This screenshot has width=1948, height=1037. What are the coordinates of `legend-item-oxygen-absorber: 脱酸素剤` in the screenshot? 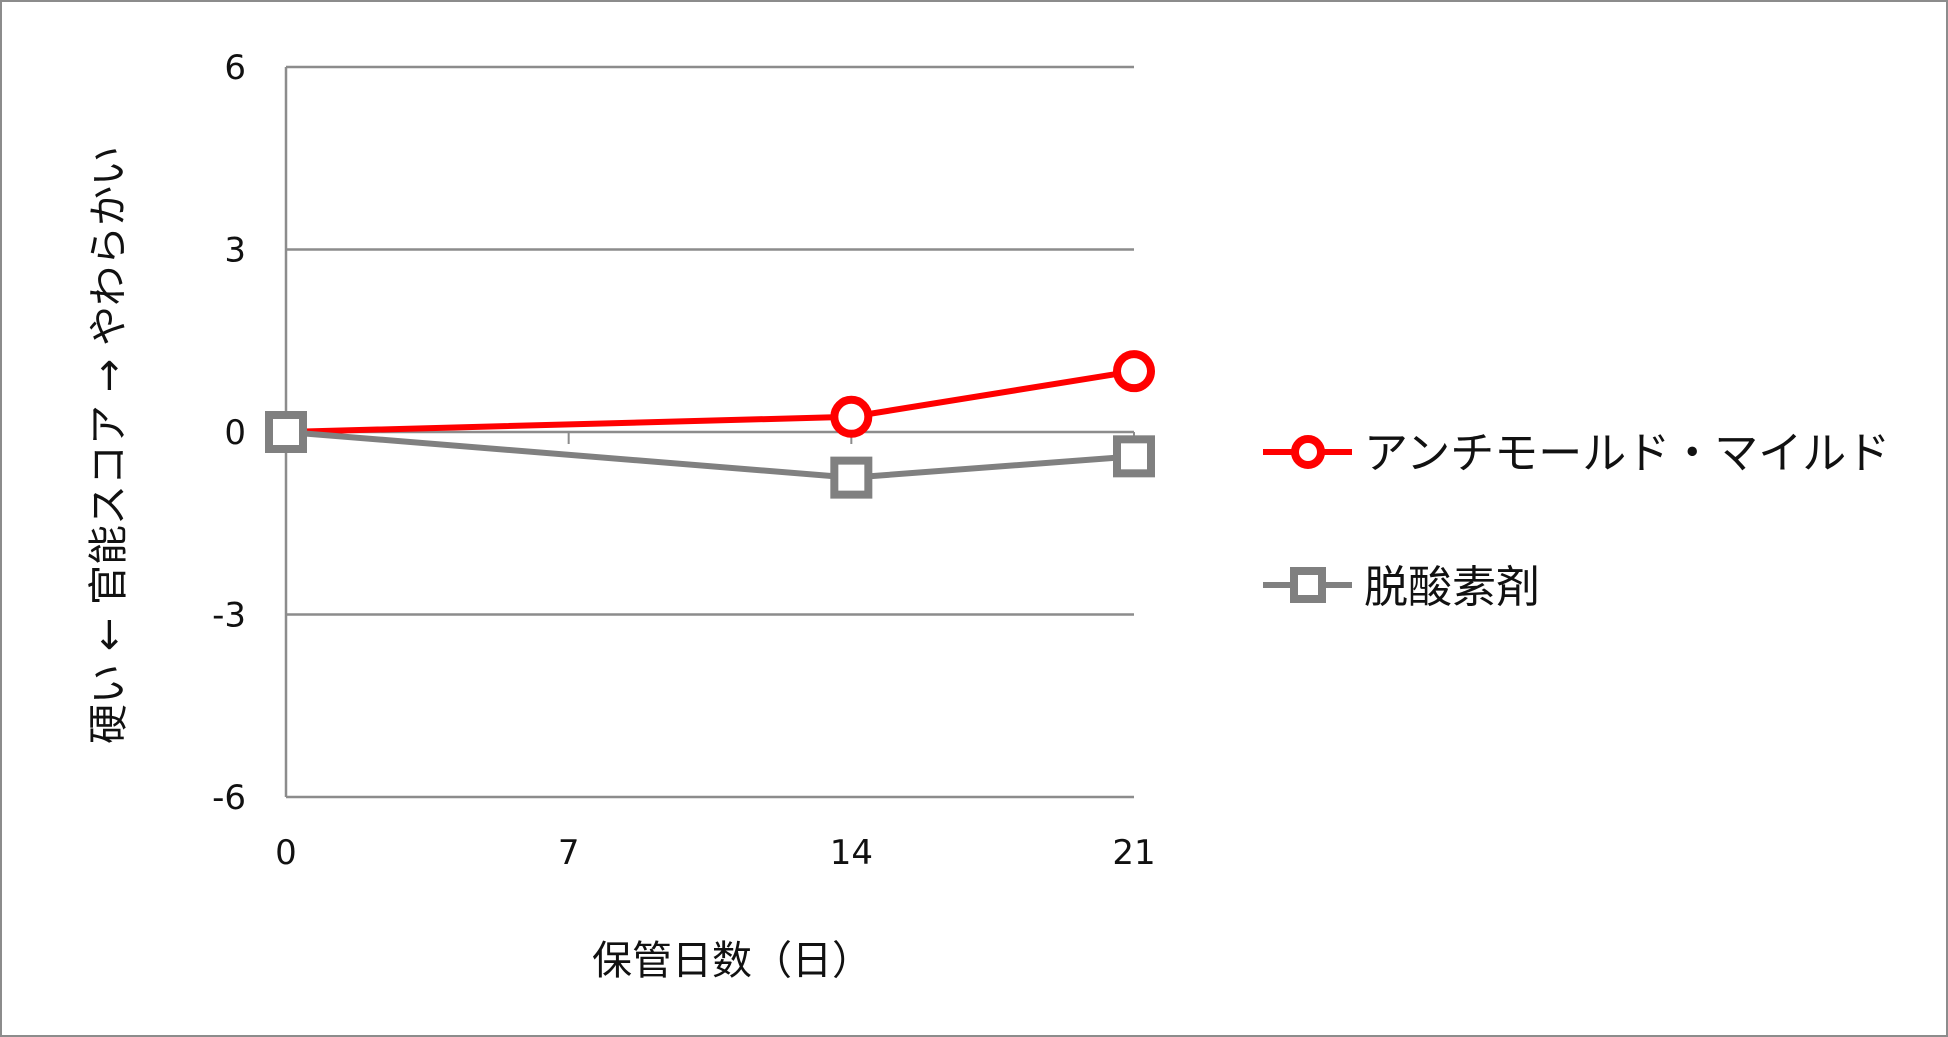 It's located at (1401, 587).